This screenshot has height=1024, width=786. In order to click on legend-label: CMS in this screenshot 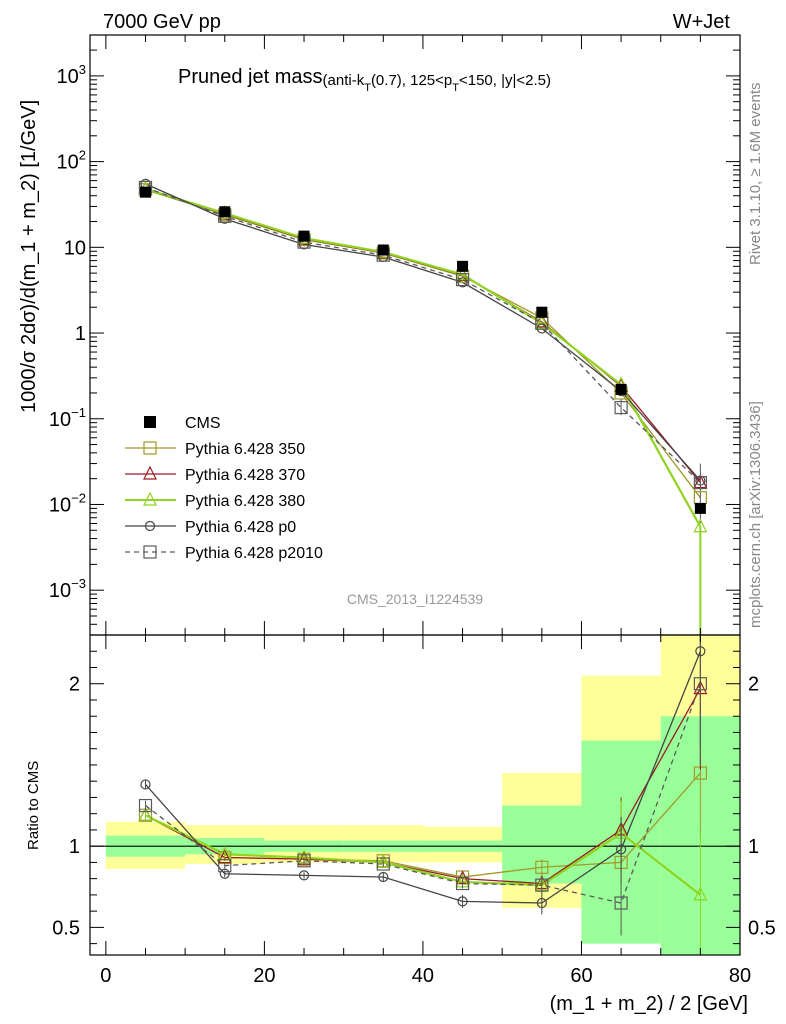, I will do `click(203, 423)`.